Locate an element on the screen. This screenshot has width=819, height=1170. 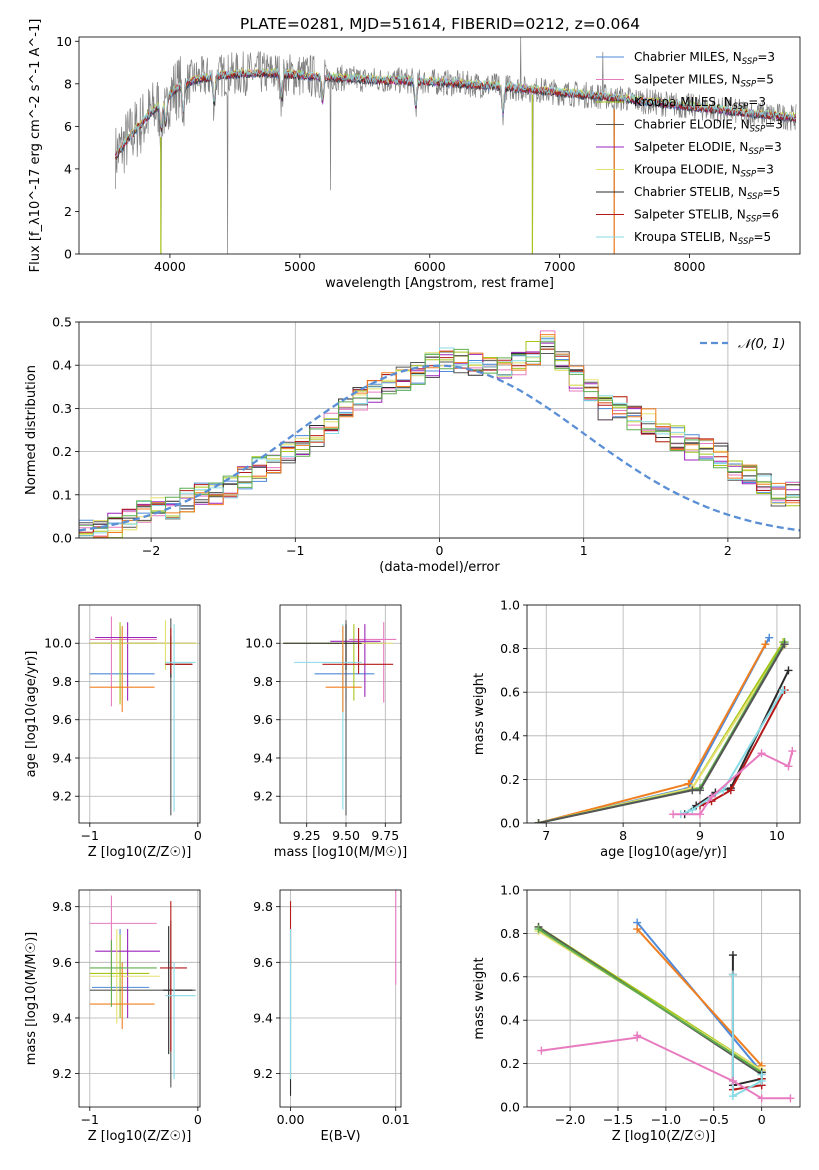
legend-label: Kroupa STELIB, NSSP=5 is located at coordinates (702, 238).